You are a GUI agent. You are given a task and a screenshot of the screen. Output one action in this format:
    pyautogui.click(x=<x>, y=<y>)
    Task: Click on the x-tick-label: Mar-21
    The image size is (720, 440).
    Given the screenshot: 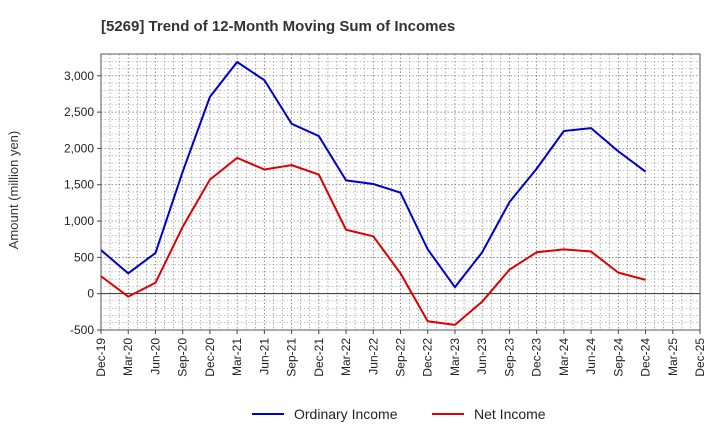 What is the action you would take?
    pyautogui.click(x=237, y=357)
    